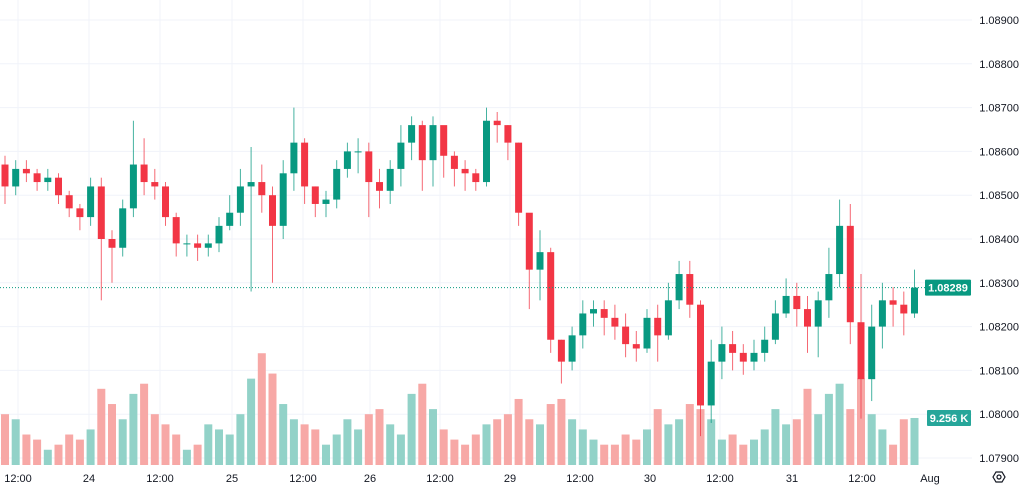 This screenshot has height=487, width=1024. Describe the element at coordinates (999, 477) in the screenshot. I see `gear-icon` at that location.